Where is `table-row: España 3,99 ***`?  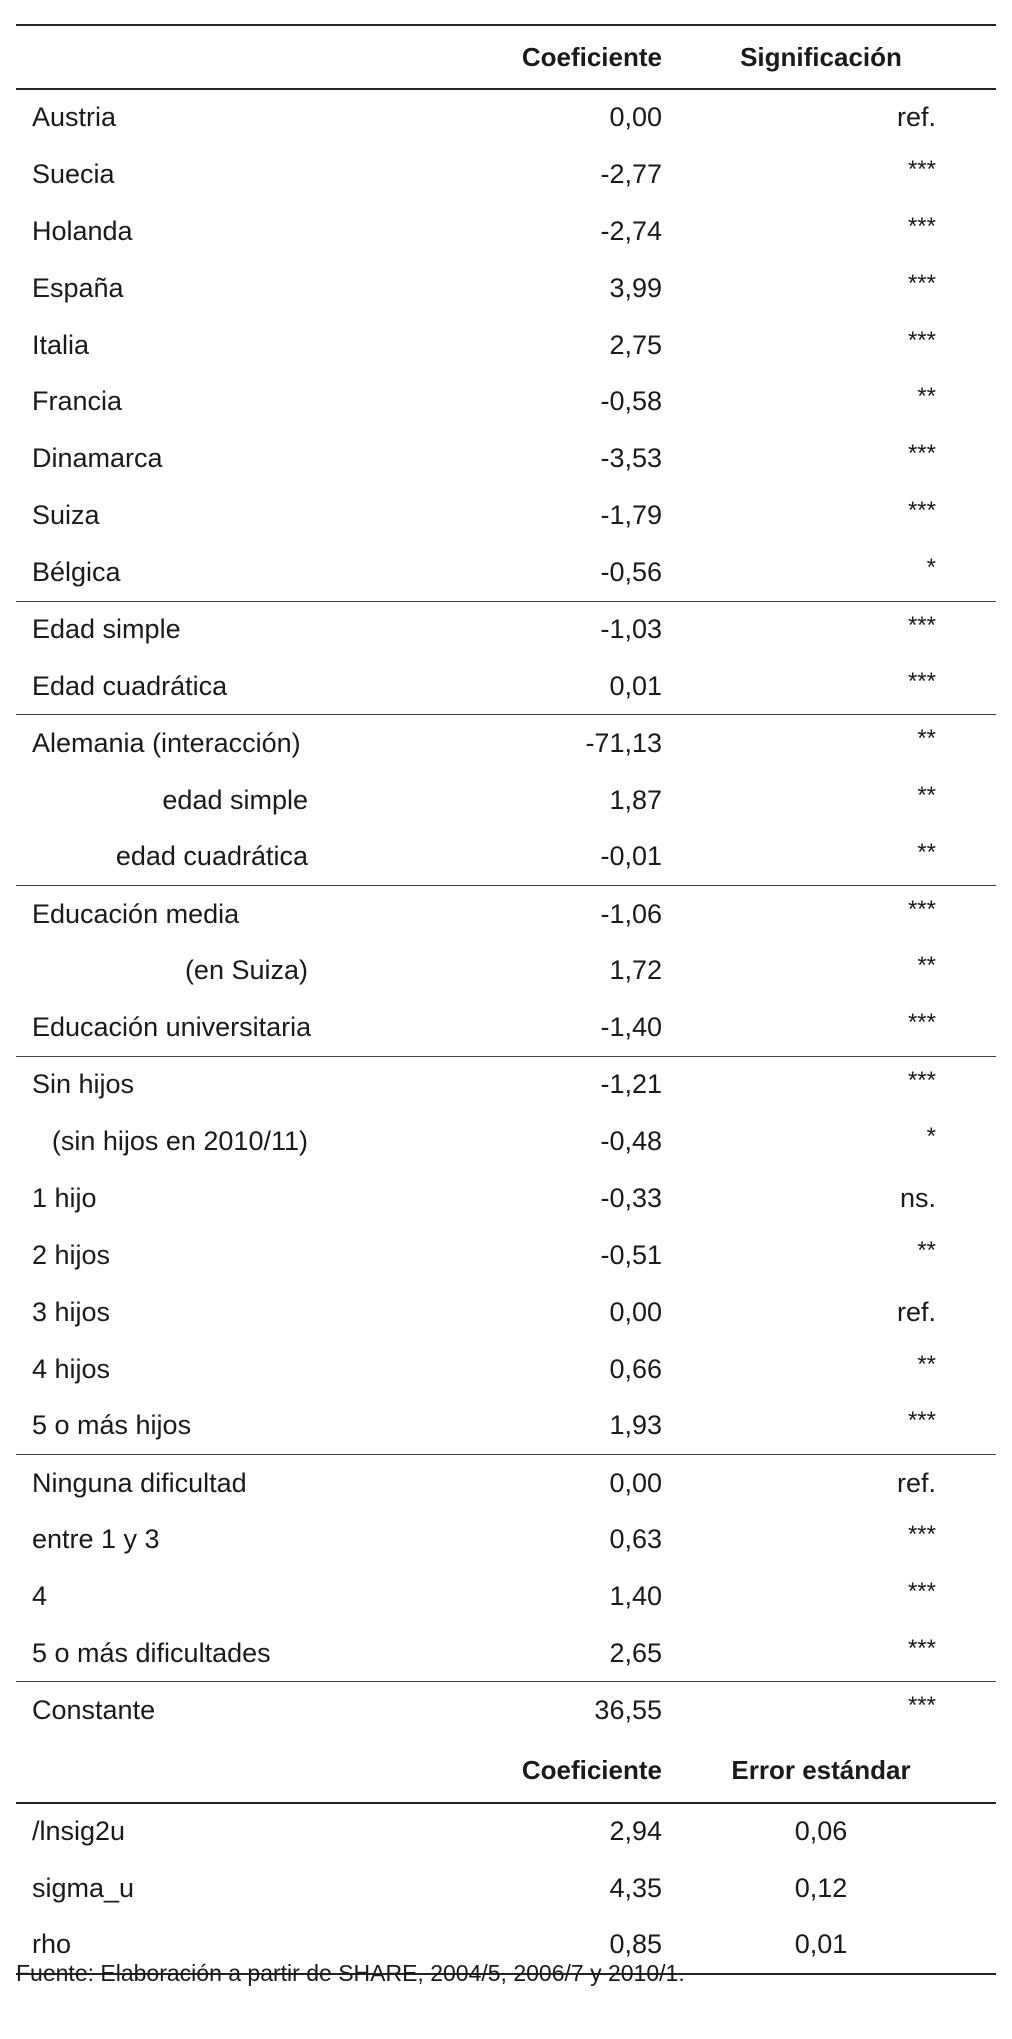
table-row: España 3,99 *** is located at coordinates (506, 288).